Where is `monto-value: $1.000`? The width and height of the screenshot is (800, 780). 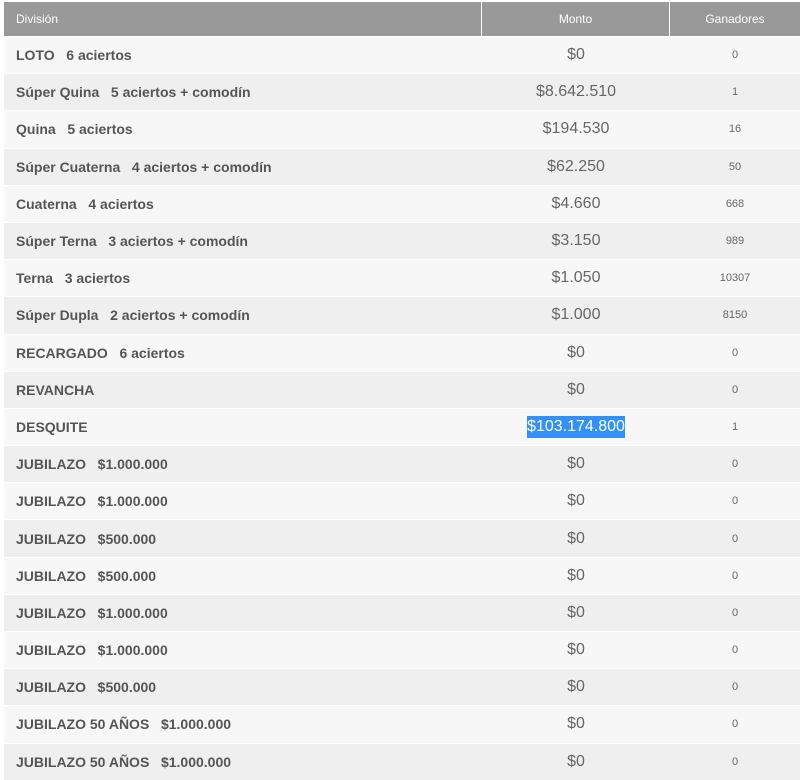 monto-value: $1.000 is located at coordinates (576, 315).